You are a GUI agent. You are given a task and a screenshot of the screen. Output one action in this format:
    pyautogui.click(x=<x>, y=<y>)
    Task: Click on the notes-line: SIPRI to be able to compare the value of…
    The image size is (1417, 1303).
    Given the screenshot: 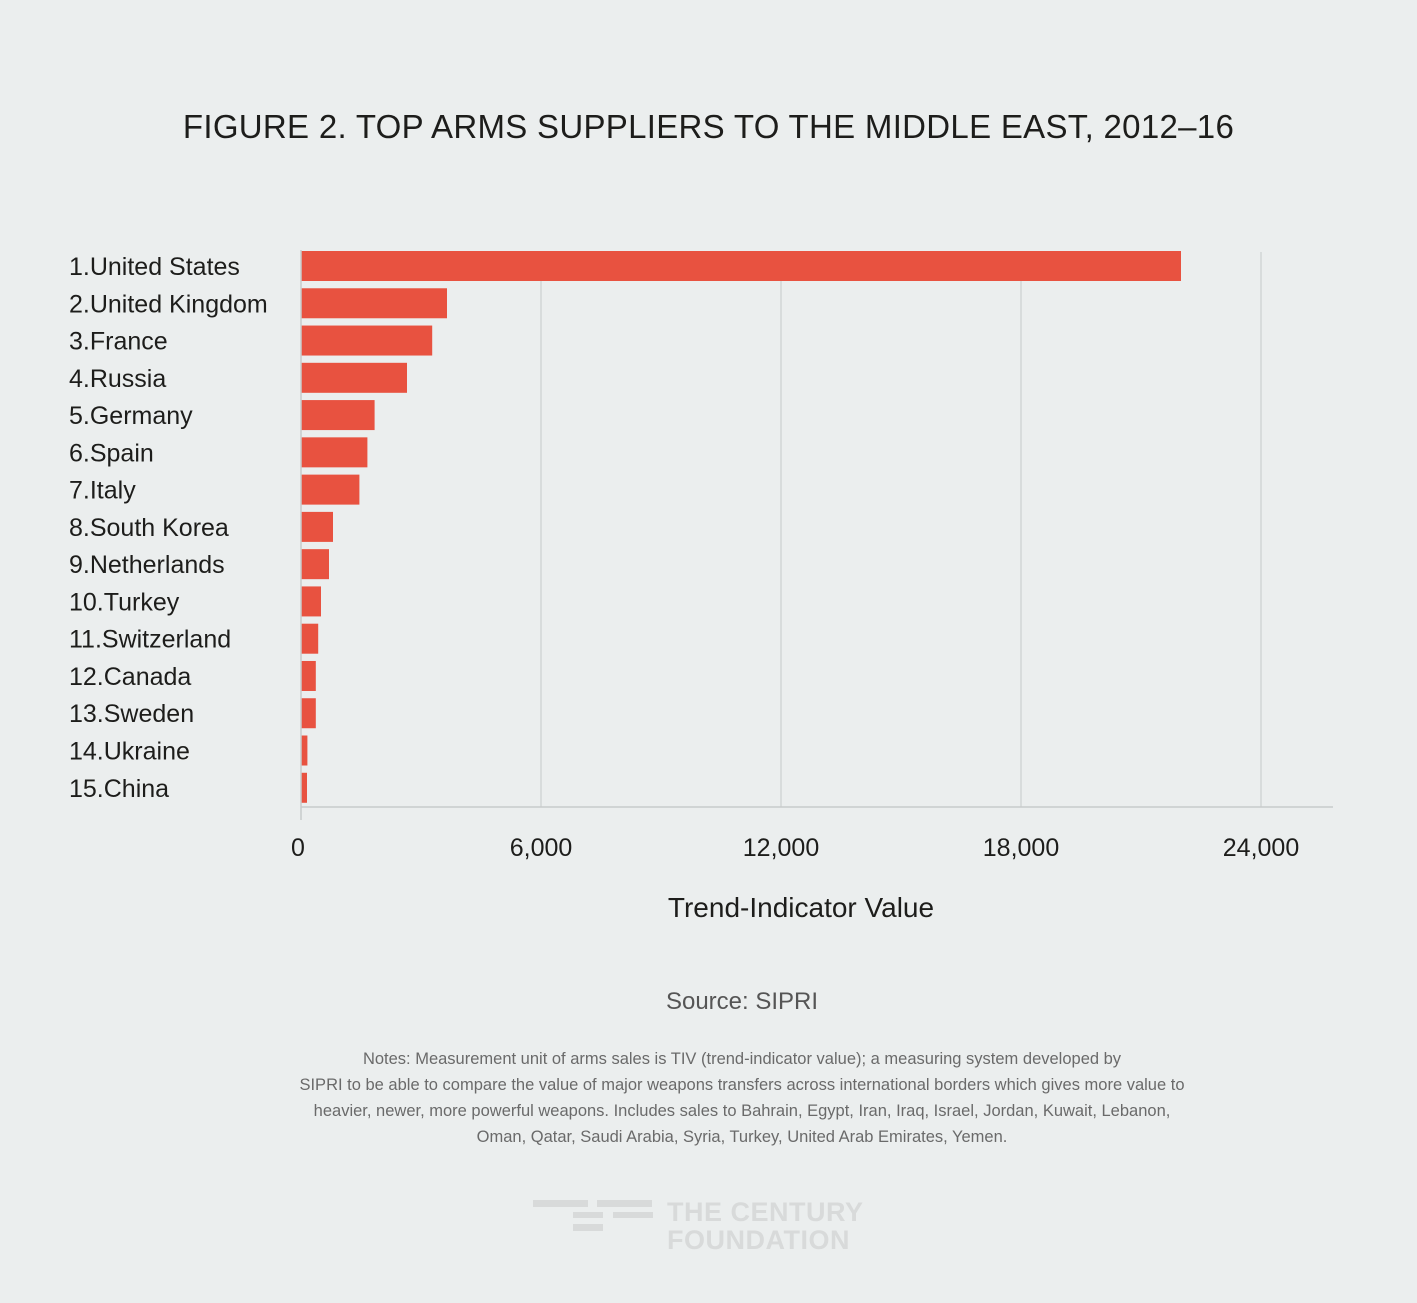 What is the action you would take?
    pyautogui.click(x=742, y=1085)
    